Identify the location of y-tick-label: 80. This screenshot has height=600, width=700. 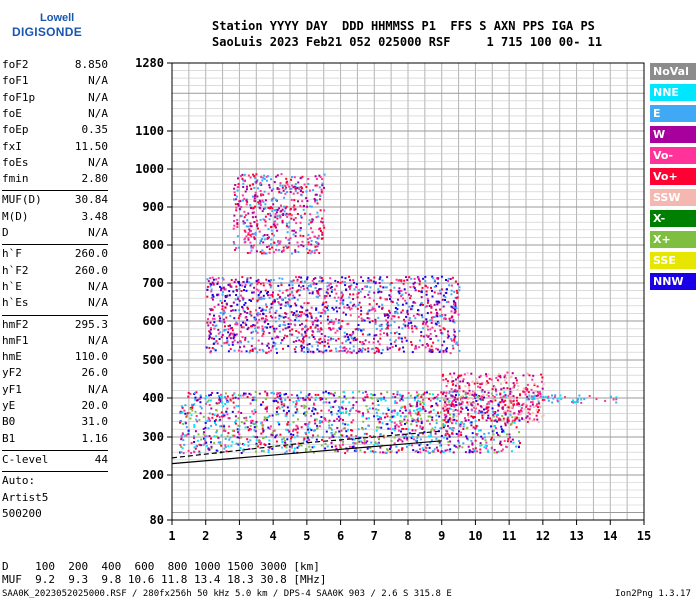
(157, 520).